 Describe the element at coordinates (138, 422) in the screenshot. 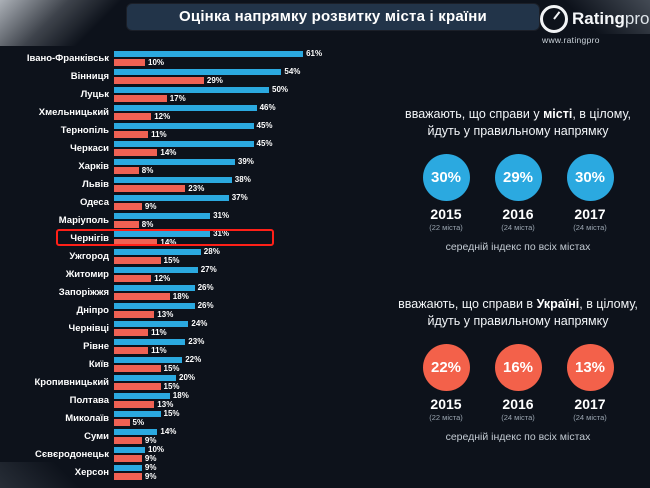

I see `country-value-label: 5%` at that location.